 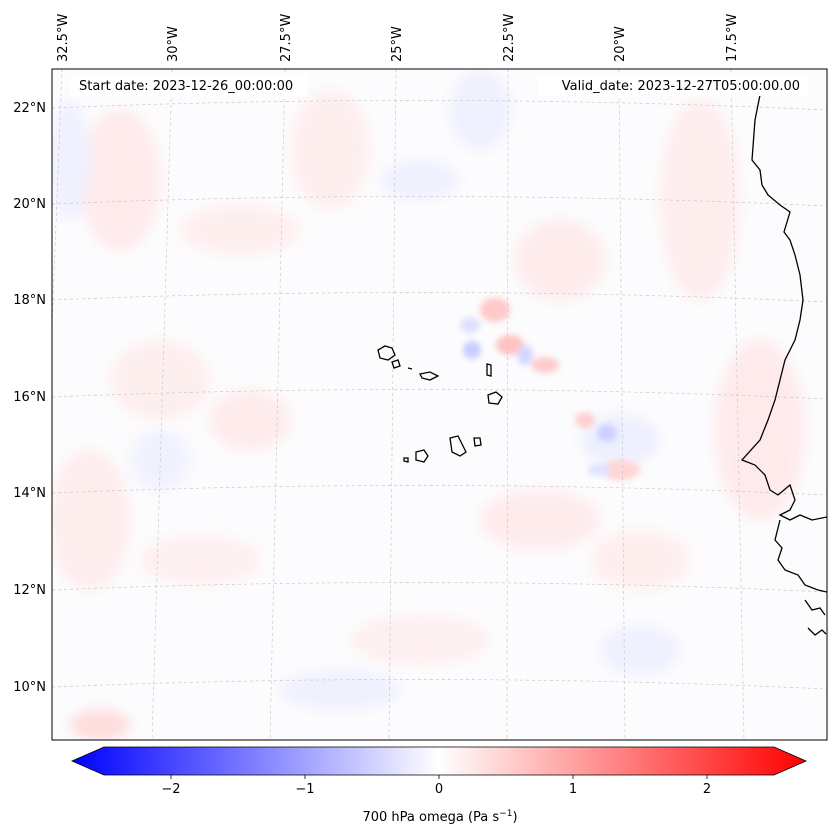 What do you see at coordinates (304, 789) in the screenshot?
I see `colorbar-tick-label: −1` at bounding box center [304, 789].